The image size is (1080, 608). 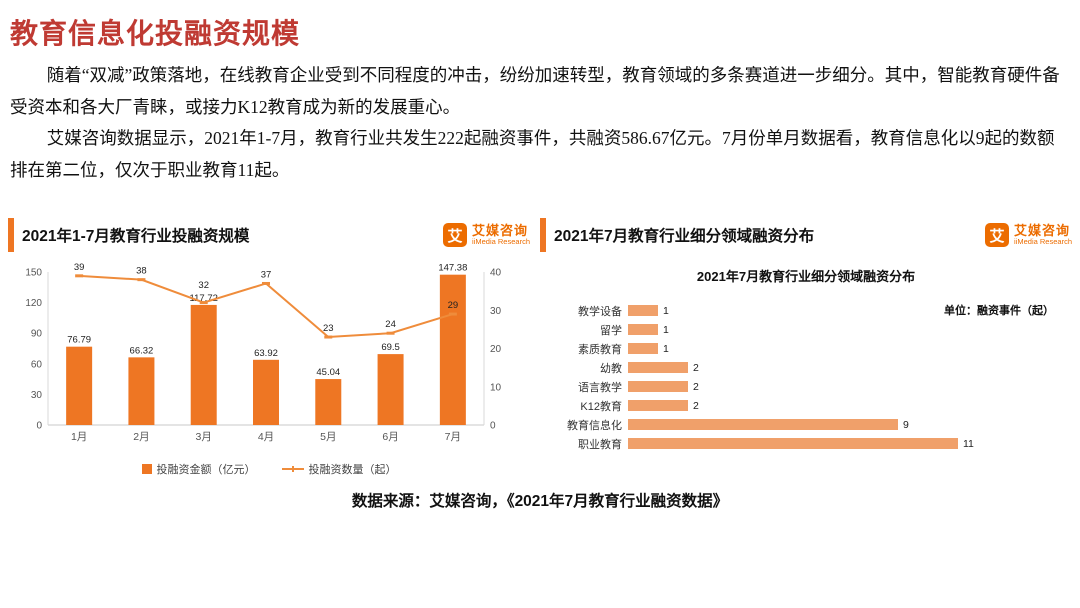 I want to click on hbar-语言教学, so click(x=658, y=386).